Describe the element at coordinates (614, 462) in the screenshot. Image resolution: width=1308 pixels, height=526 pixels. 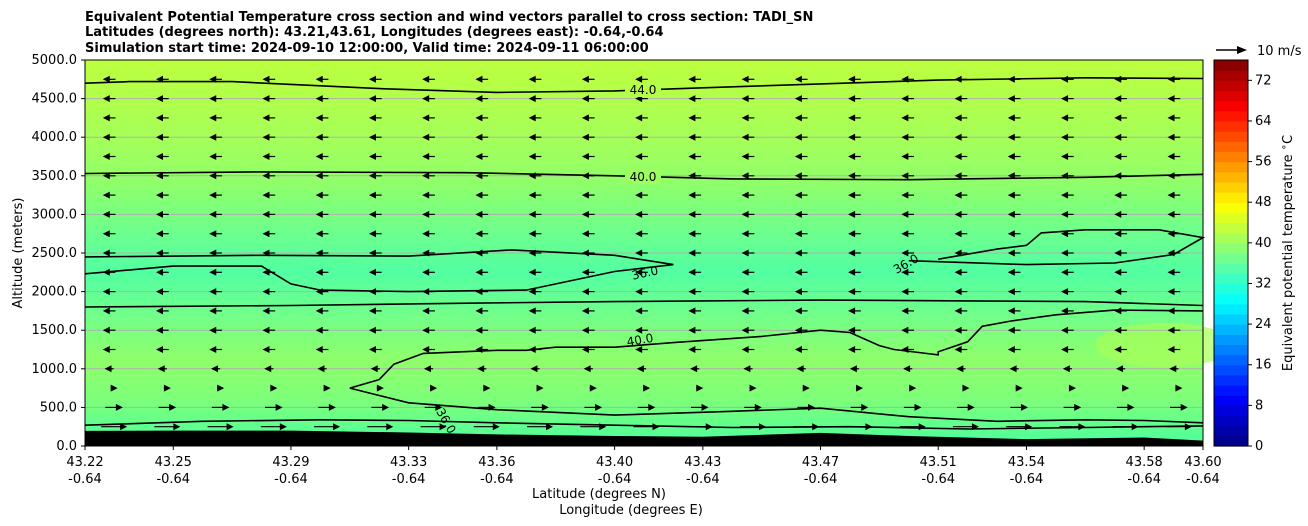
I see `x-tick-label-lat: 43.40` at that location.